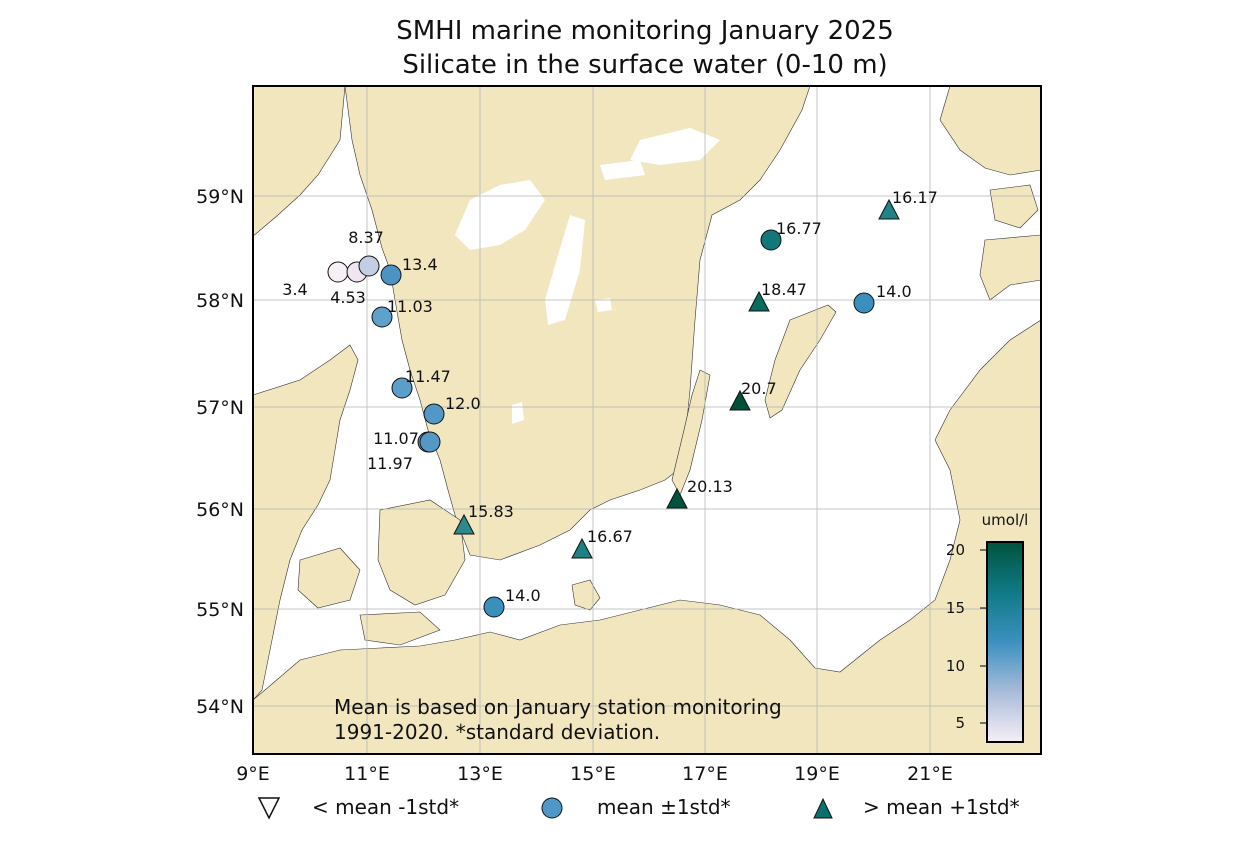  What do you see at coordinates (269, 808) in the screenshot?
I see `triangle-down-icon` at bounding box center [269, 808].